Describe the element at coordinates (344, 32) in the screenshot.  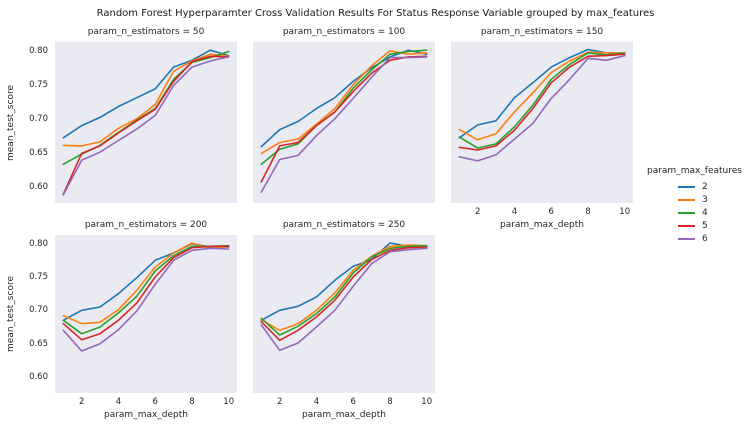
I see `facet-title: param_n_estimators = 100` at that location.